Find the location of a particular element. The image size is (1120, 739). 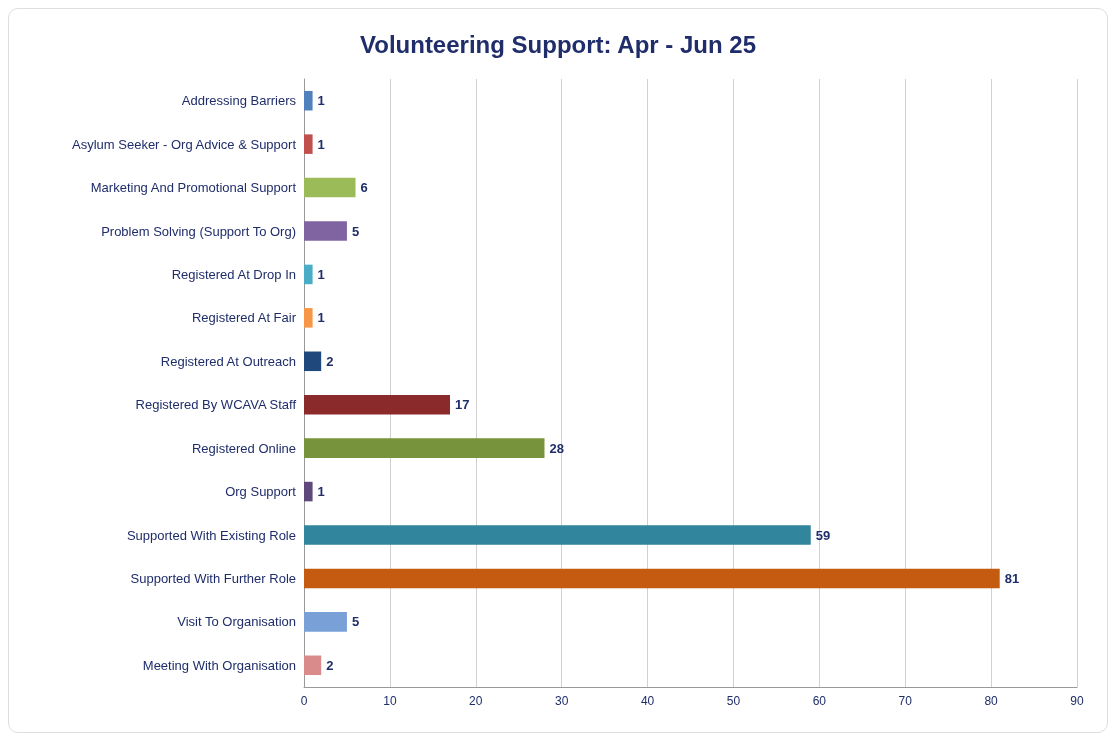

data-label: 6 is located at coordinates (364, 188).